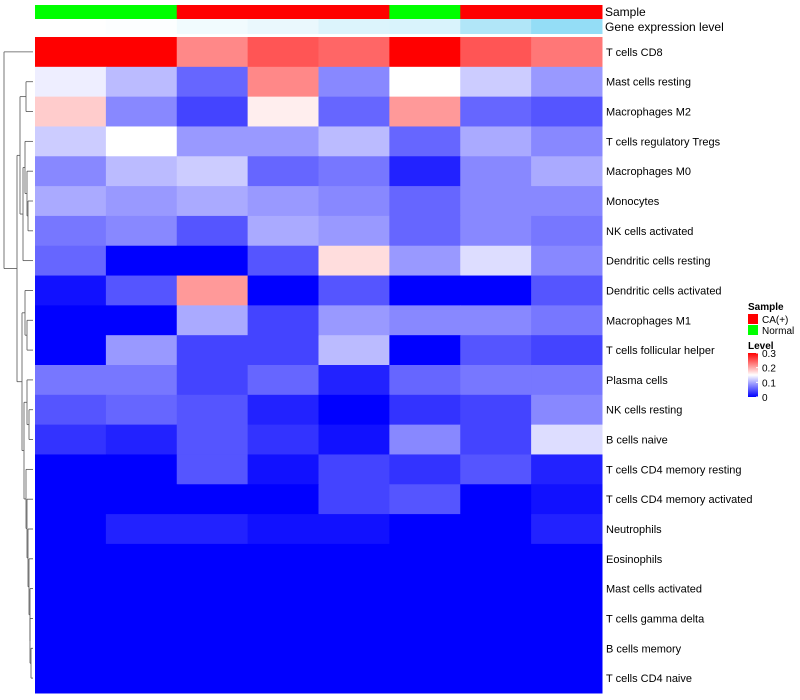  Describe the element at coordinates (649, 232) in the screenshot. I see `row-label: NK cells activated` at that location.